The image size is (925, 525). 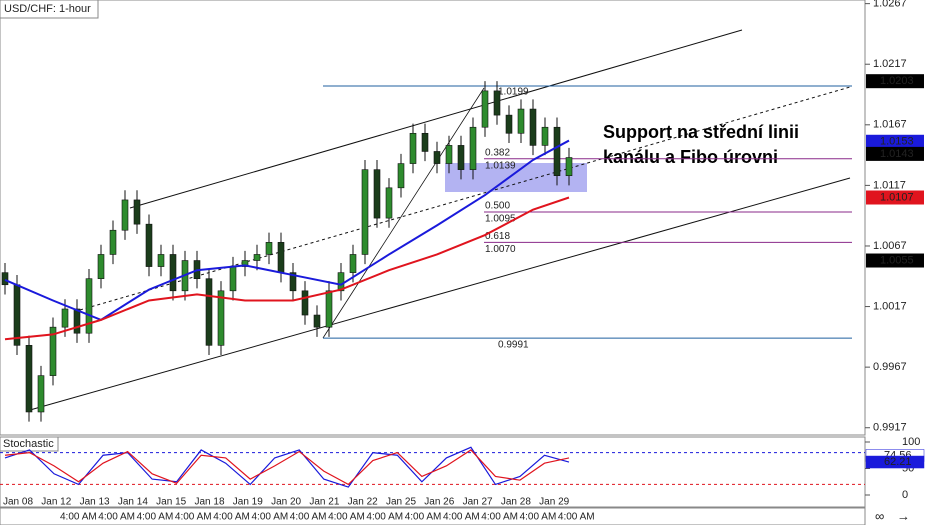 I want to click on x-tick-label: Jan 12, so click(x=56, y=502).